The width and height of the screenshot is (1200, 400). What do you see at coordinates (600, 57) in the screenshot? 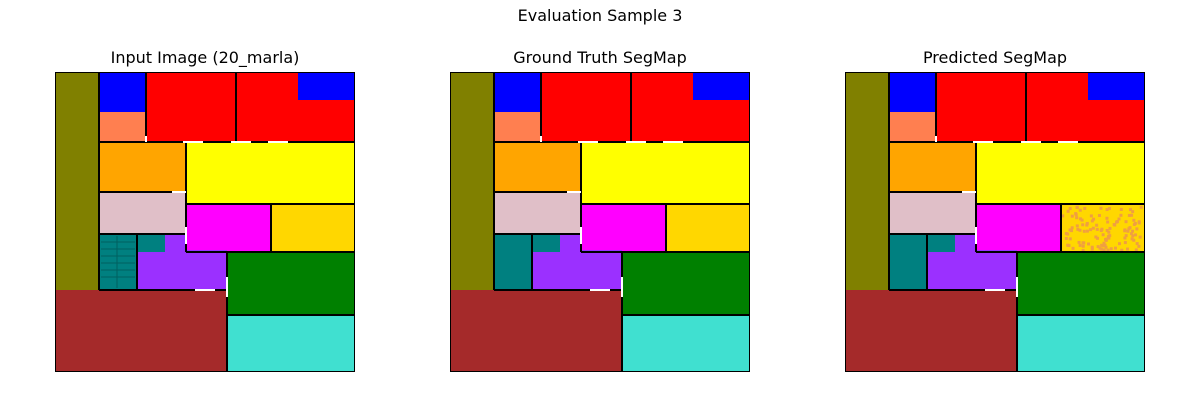
I see `panel-title-ground-truth: Ground Truth SegMap` at bounding box center [600, 57].